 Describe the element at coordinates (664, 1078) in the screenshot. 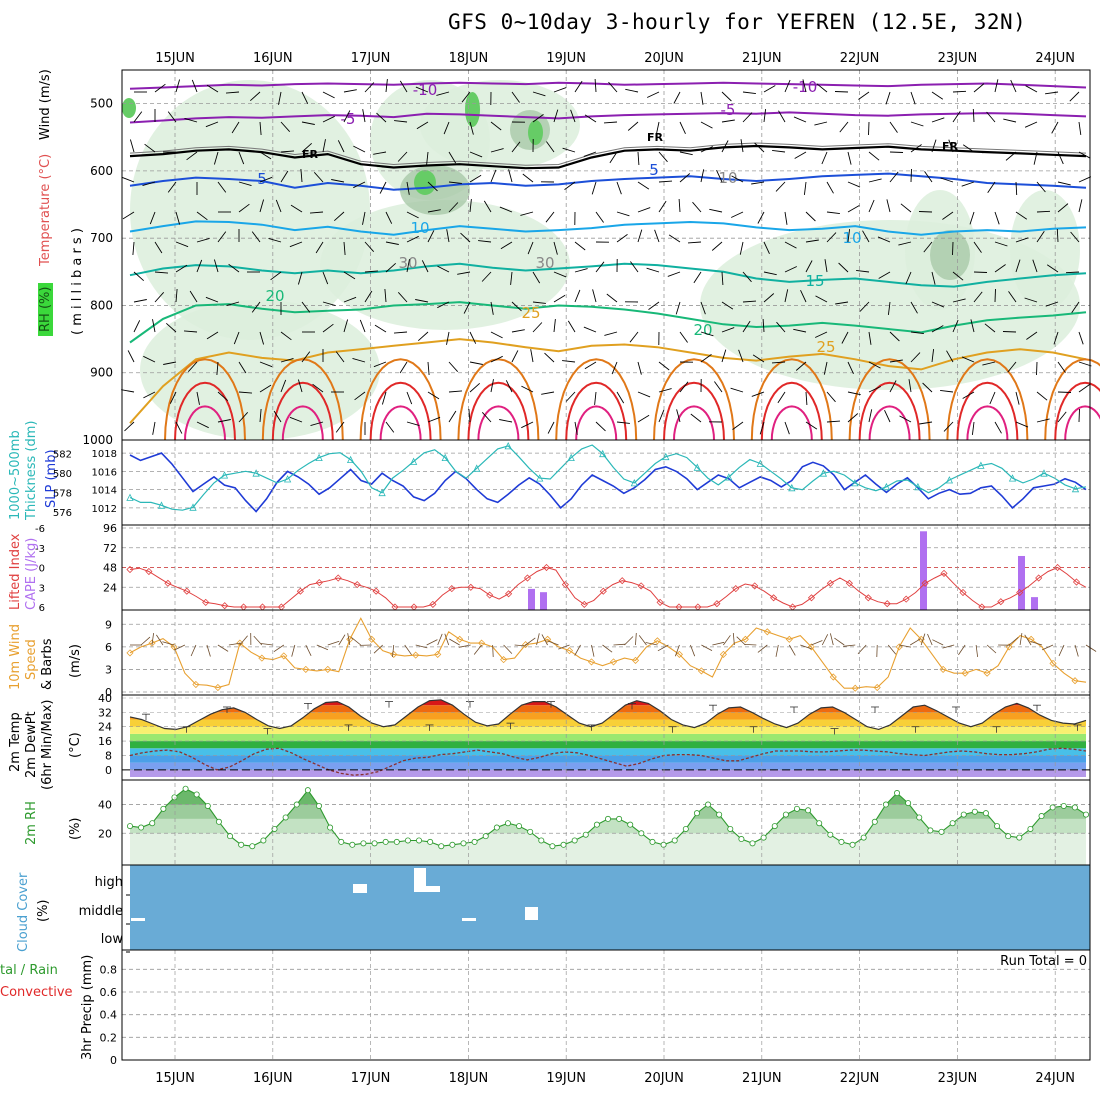

I see `date-label-bottom: 20JUN` at that location.